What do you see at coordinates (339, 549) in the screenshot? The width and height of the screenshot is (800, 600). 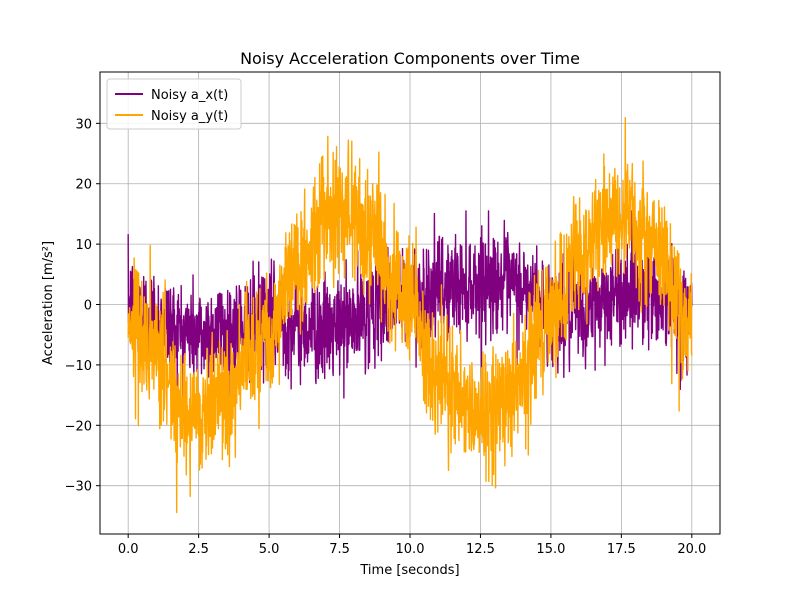 I see `x-tick-label: 7.5` at bounding box center [339, 549].